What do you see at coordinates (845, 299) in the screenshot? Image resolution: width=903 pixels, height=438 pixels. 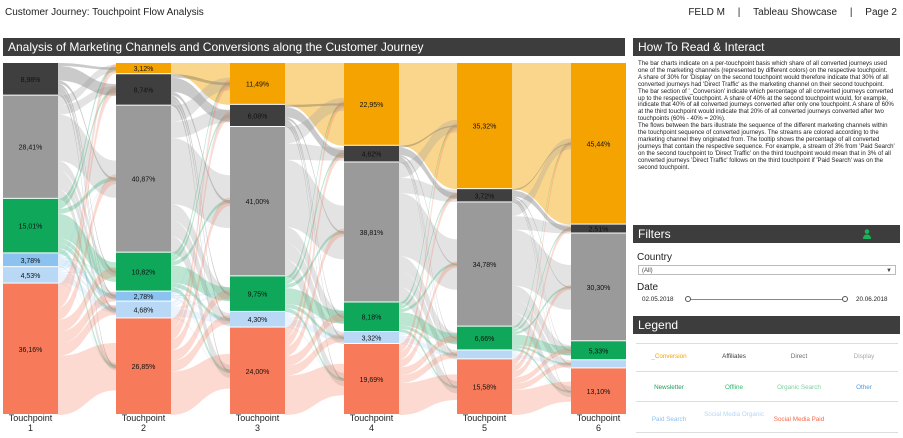 I see `date-end-handle` at bounding box center [845, 299].